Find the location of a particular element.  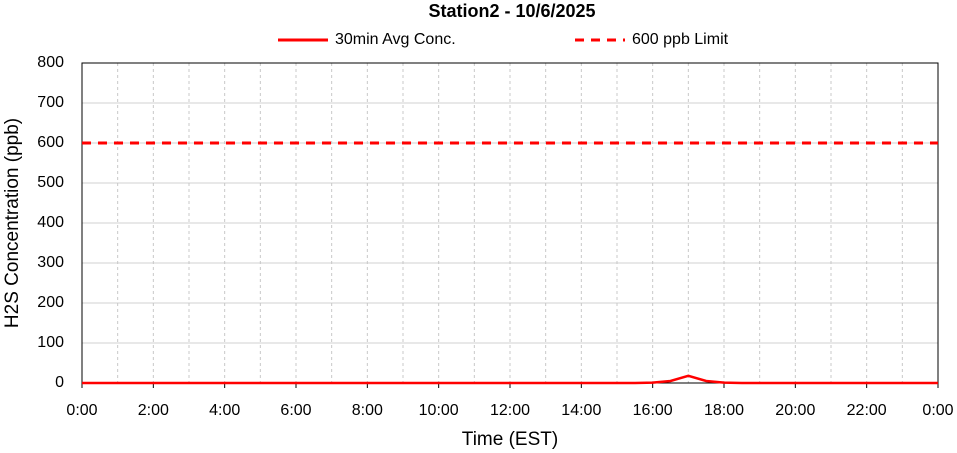

x-tick-label: 8:00 is located at coordinates (367, 410).